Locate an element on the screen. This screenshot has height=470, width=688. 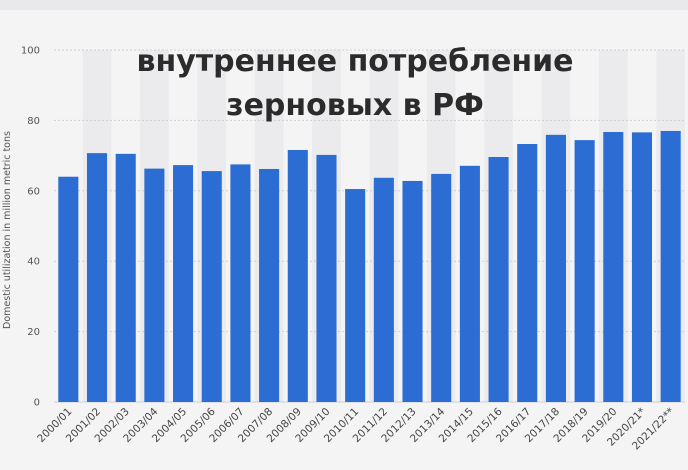
y-tick-label: 40 is located at coordinates (33, 262).